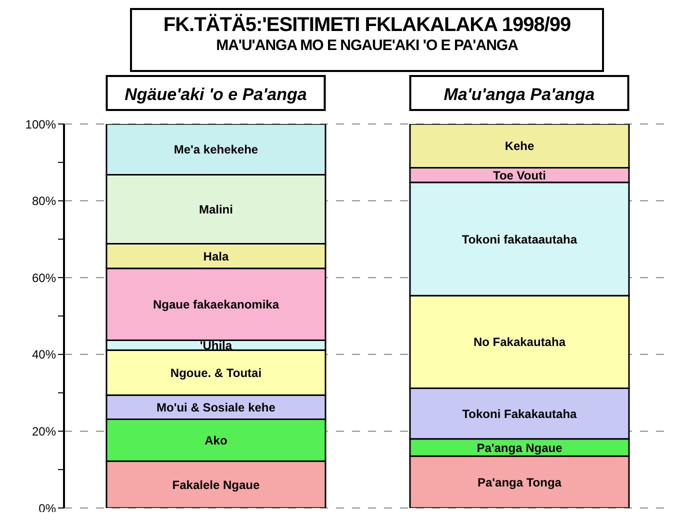 Image resolution: width=681 pixels, height=526 pixels. What do you see at coordinates (40, 124) in the screenshot?
I see `y-tick-label: 100%` at bounding box center [40, 124].